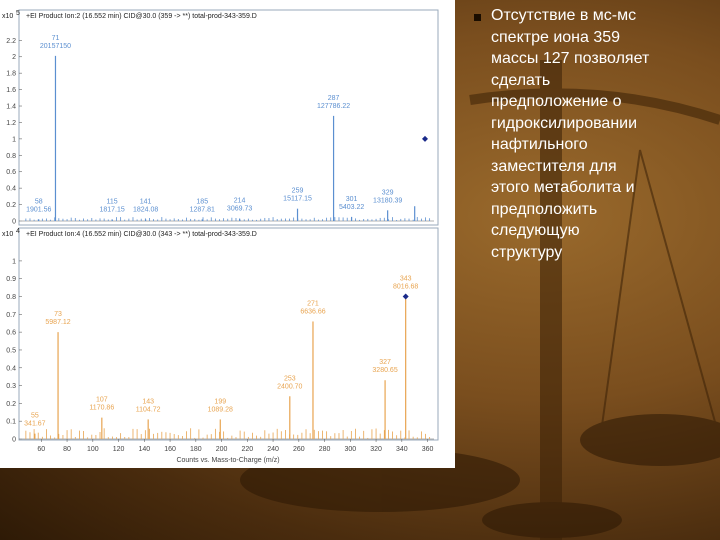 Image resolution: width=720 pixels, height=540 pixels. I want to click on y-tick-label: 2, so click(14, 57).